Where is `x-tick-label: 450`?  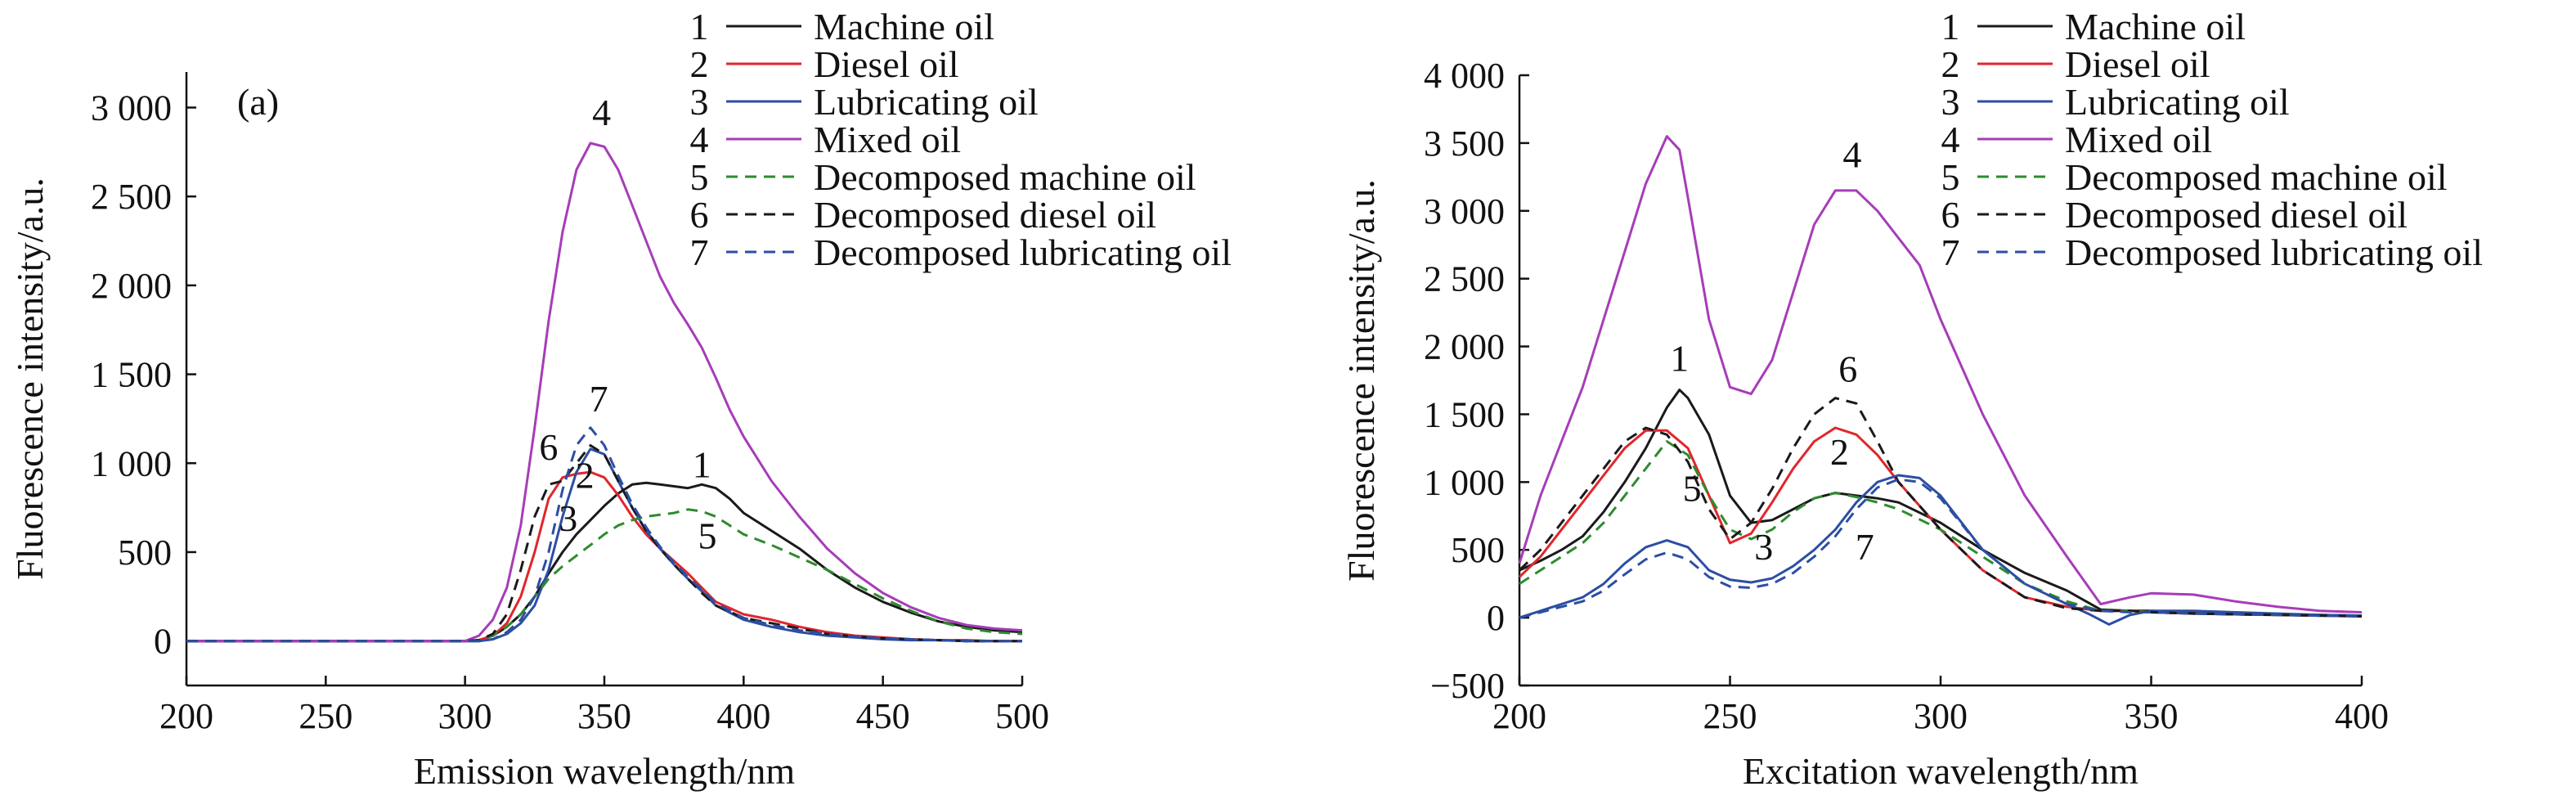
x-tick-label: 450 is located at coordinates (883, 716).